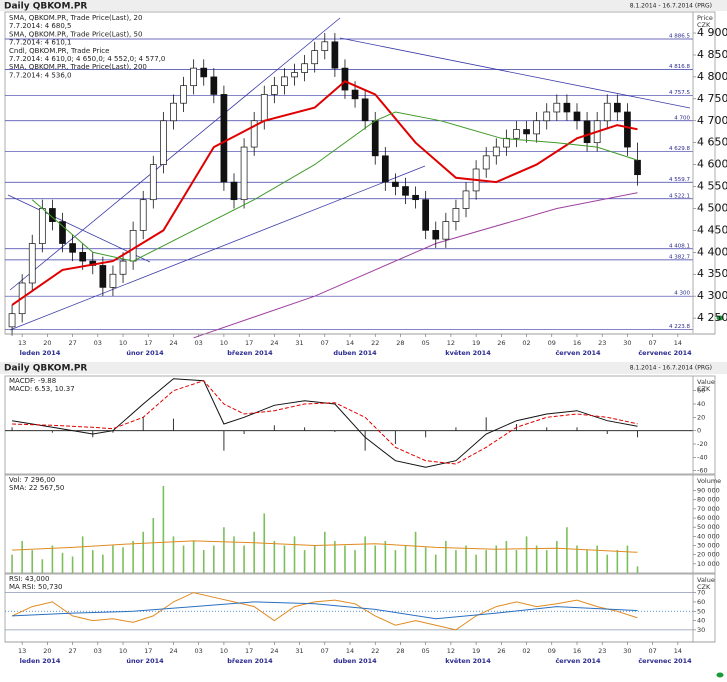 The width and height of the screenshot is (727, 682). What do you see at coordinates (363, 368) in the screenshot?
I see `header-strip` at bounding box center [363, 368].